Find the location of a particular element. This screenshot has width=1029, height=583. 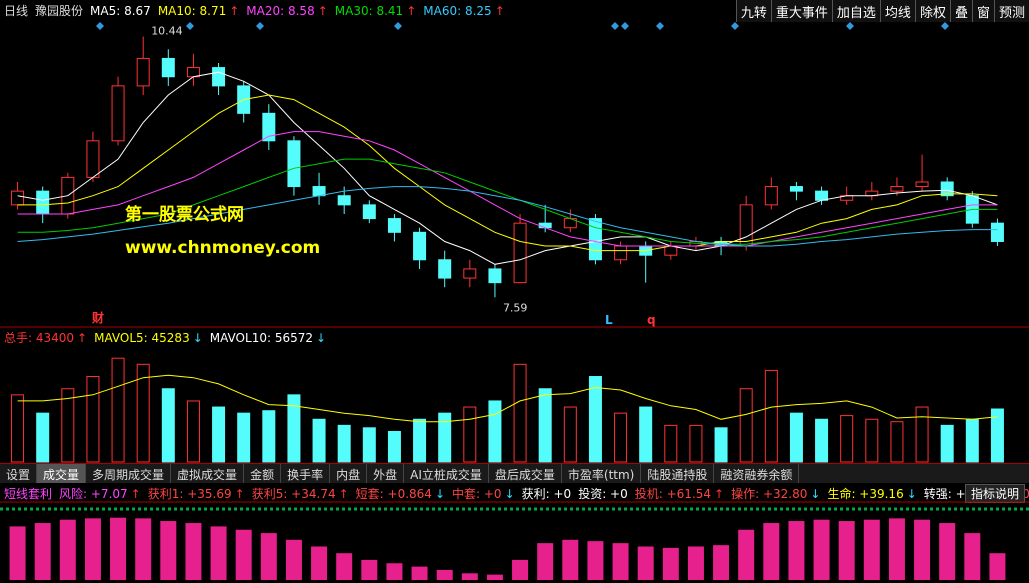

item-label: 生命: +39.16 is located at coordinates (865, 494).